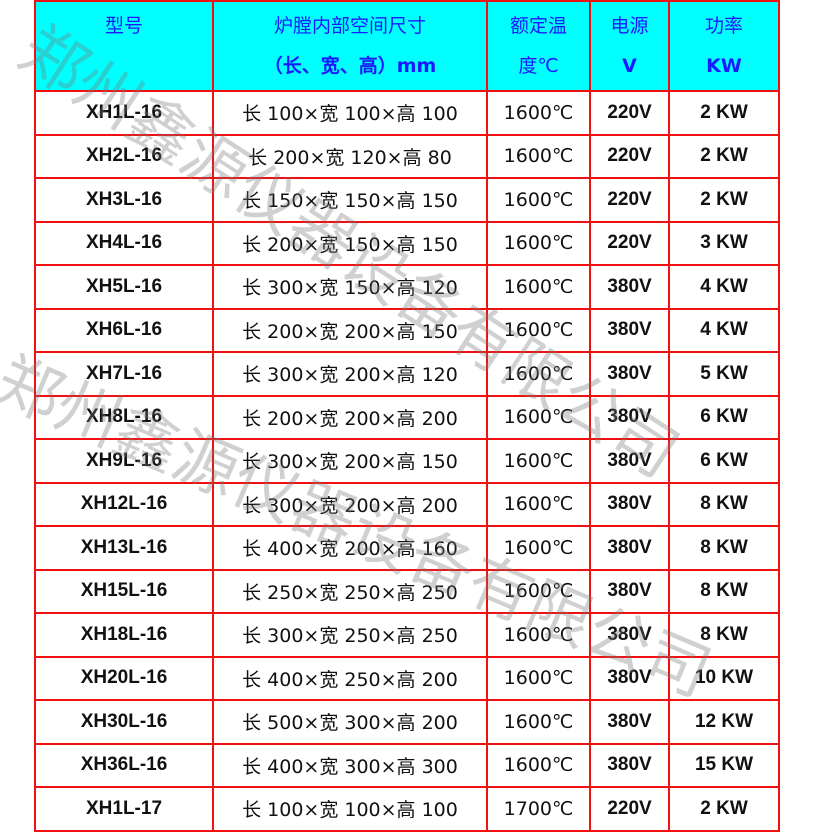  What do you see at coordinates (629, 26) in the screenshot?
I see `header-voltage-line1: 电源` at bounding box center [629, 26].